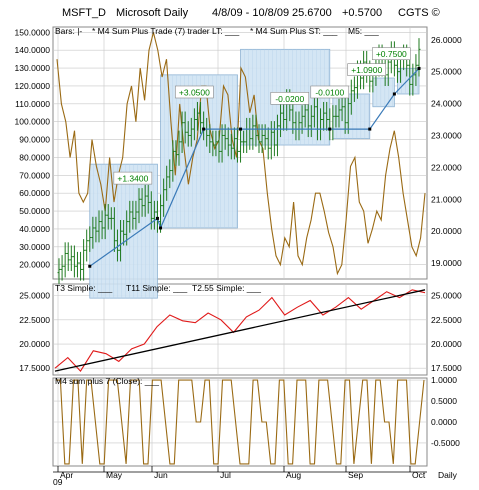 The height and width of the screenshot is (490, 479). Describe the element at coordinates (419, 475) in the screenshot. I see `x-tick-label: Oct` at that location.